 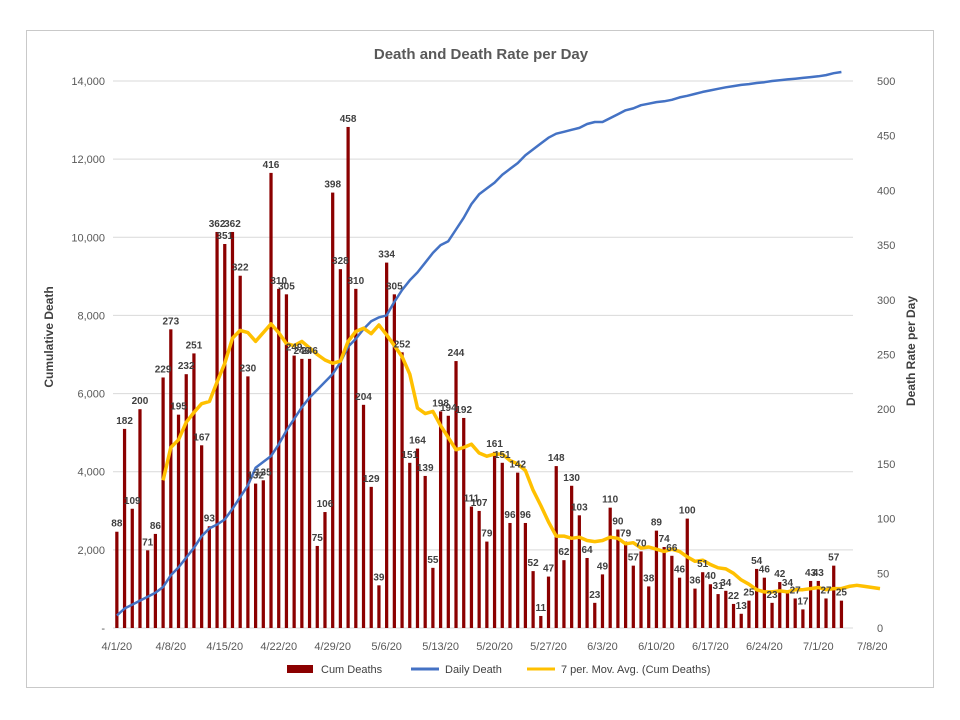 What do you see at coordinates (872, 647) in the screenshot?
I see `x-tick: 7/8/20` at bounding box center [872, 647].